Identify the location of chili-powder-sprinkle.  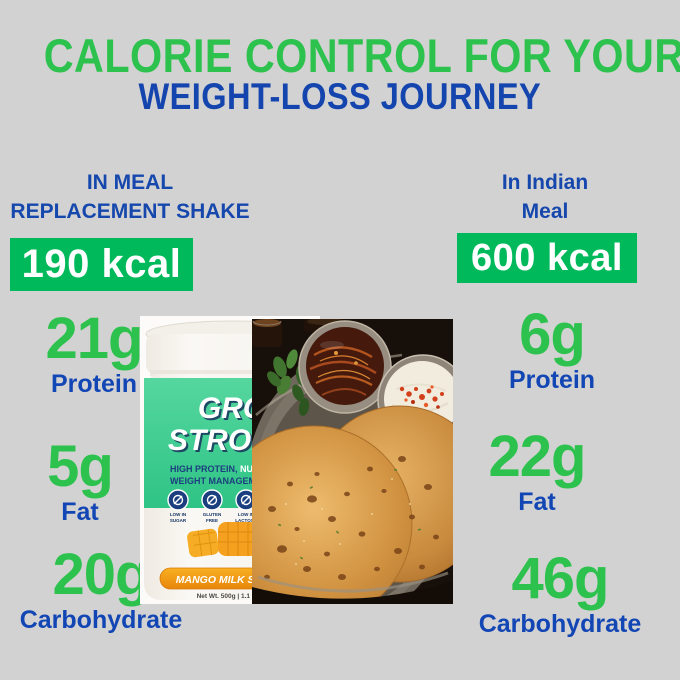
(421, 397).